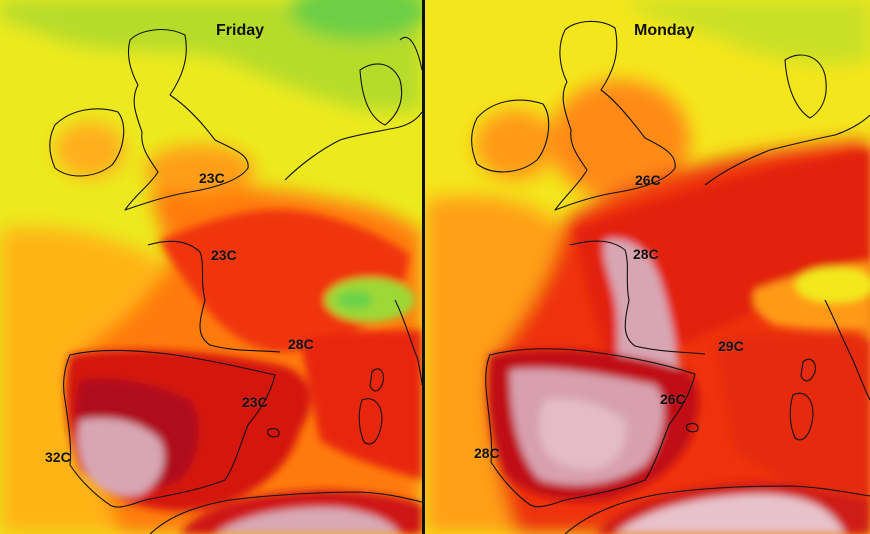  What do you see at coordinates (731, 346) in the screenshot?
I see `temp-label-france-south: 29C` at bounding box center [731, 346].